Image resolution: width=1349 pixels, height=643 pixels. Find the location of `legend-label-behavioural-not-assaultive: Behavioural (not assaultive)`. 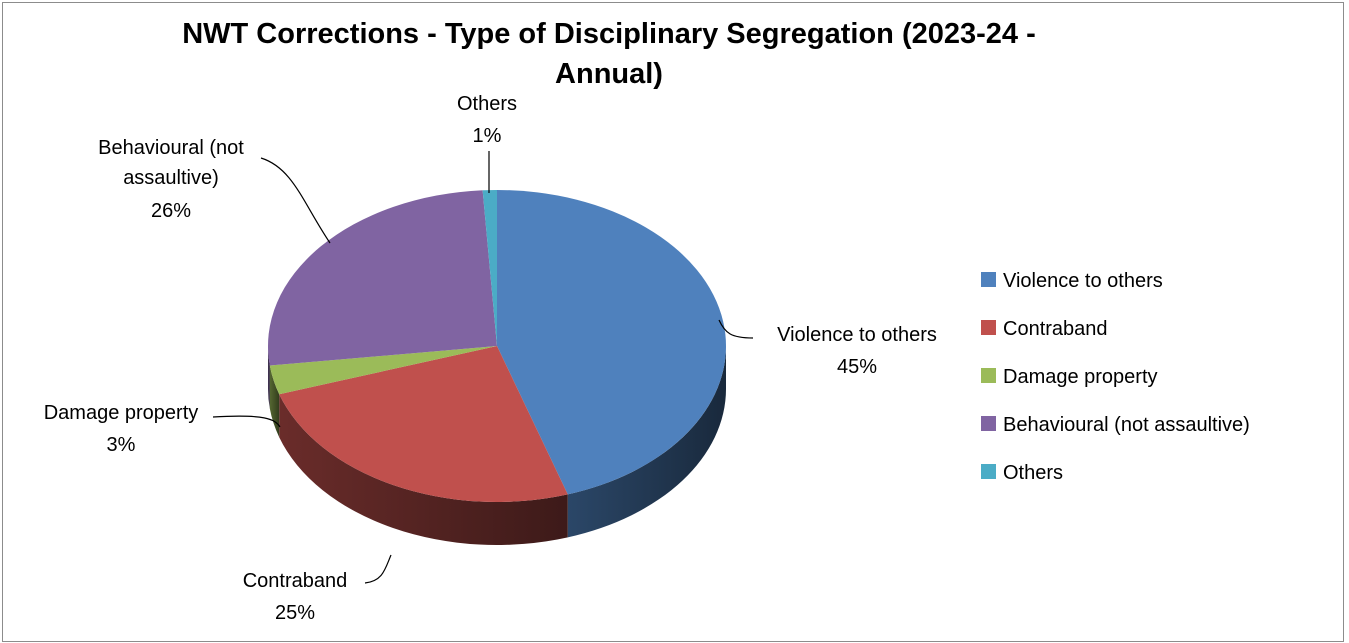

legend-label-behavioural-not-assaultive: Behavioural (not assaultive) is located at coordinates (1126, 425).